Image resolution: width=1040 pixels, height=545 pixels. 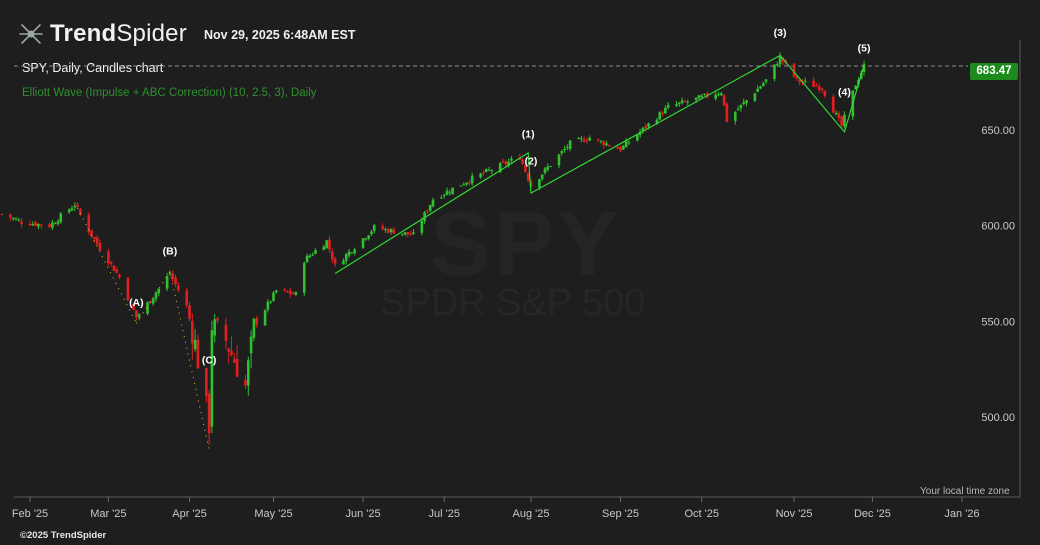 What do you see at coordinates (998, 418) in the screenshot?
I see `y-tick-label: 500.00` at bounding box center [998, 418].